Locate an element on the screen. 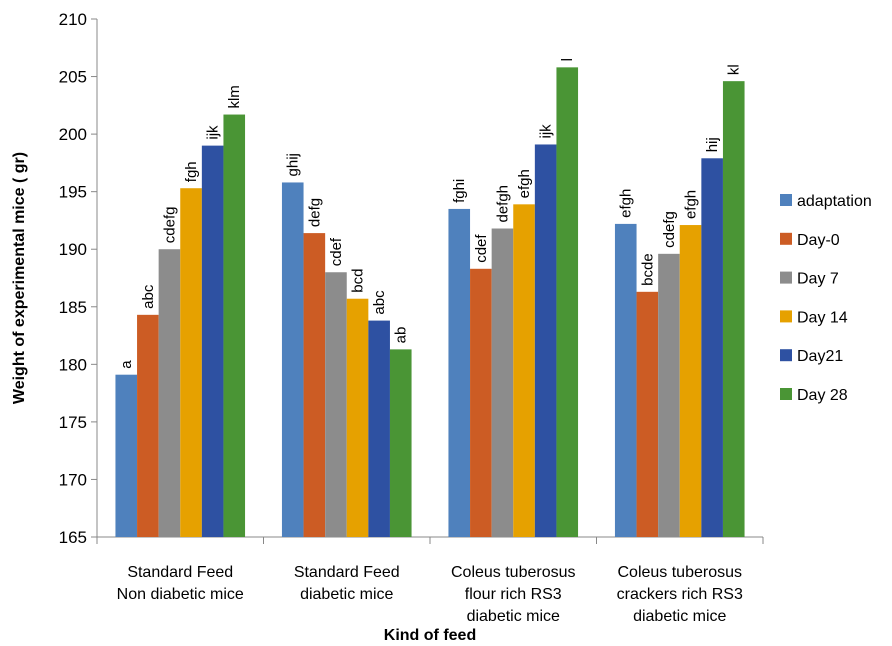 This screenshot has height=646, width=892. y-axis-title: Weight of experimental mice ( gr) is located at coordinates (19, 278).